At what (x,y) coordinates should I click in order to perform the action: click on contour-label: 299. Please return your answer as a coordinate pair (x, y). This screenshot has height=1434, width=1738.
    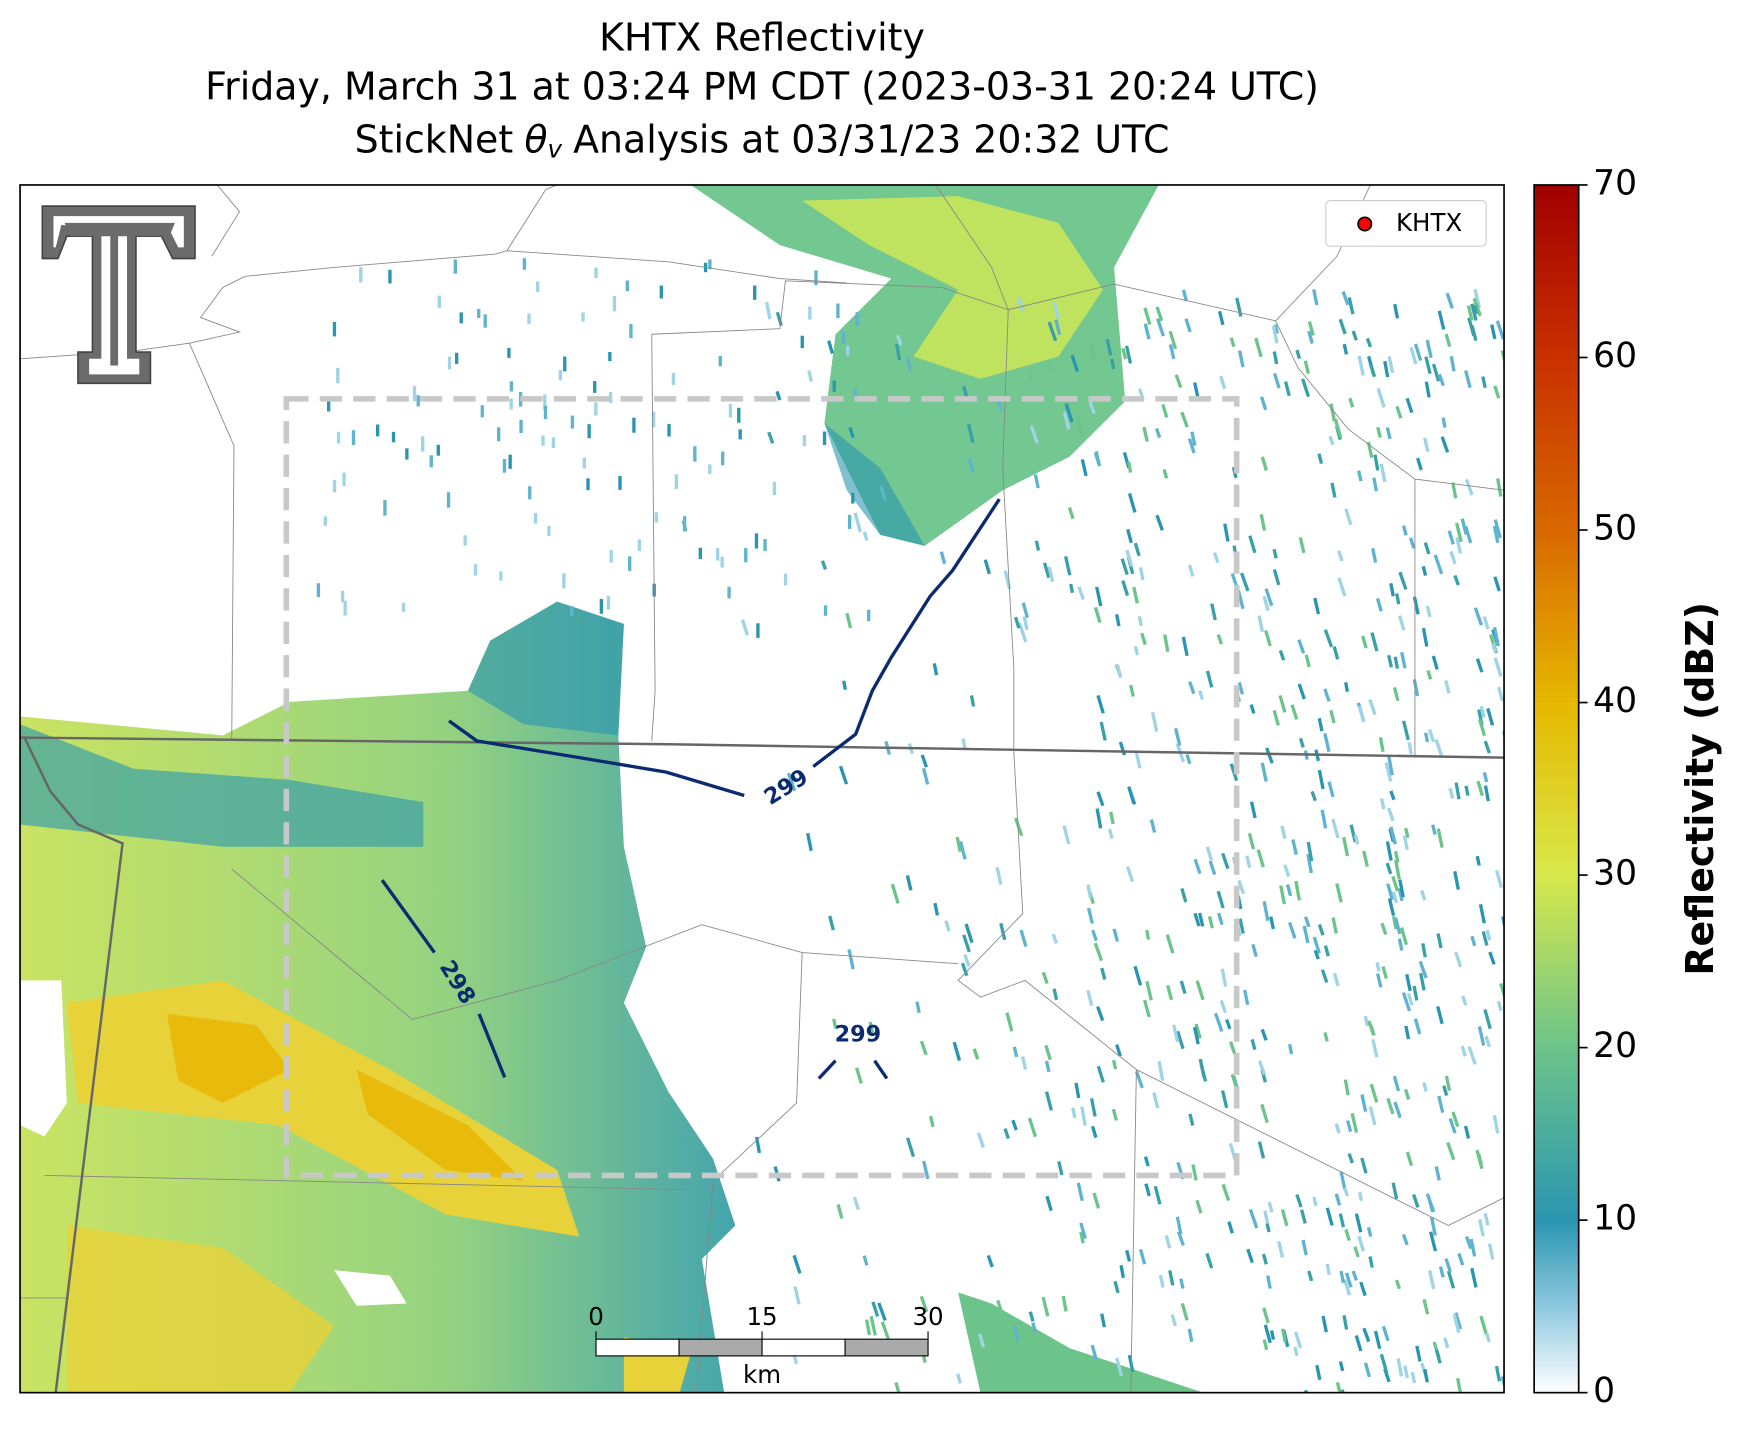
    Looking at the image, I should click on (858, 1035).